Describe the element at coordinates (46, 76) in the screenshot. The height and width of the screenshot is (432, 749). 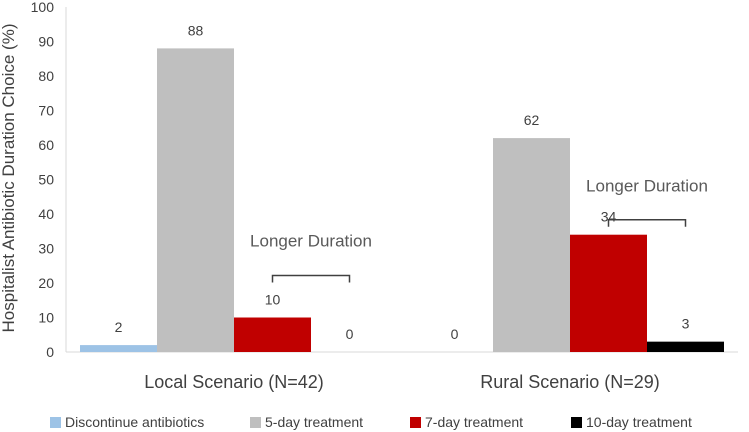
I see `y-tick-label: 80` at that location.